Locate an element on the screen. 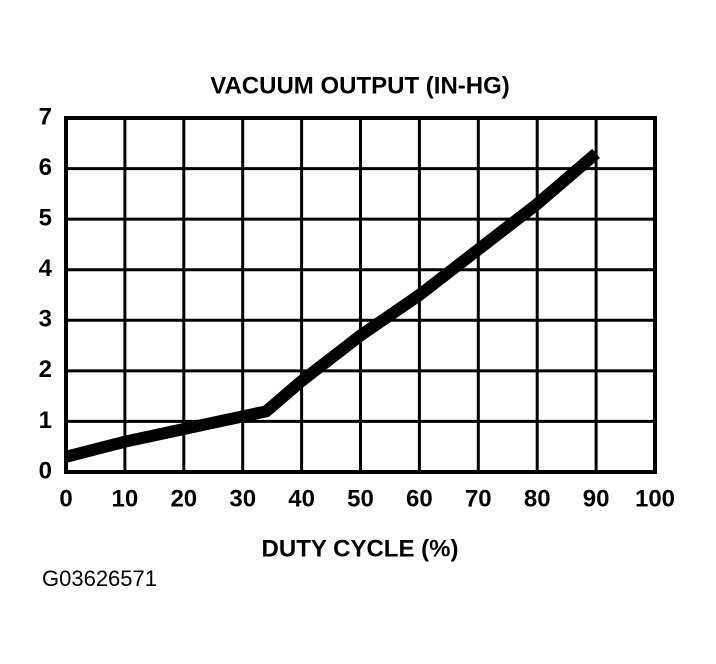  x-tick-label: 70 is located at coordinates (478, 498).